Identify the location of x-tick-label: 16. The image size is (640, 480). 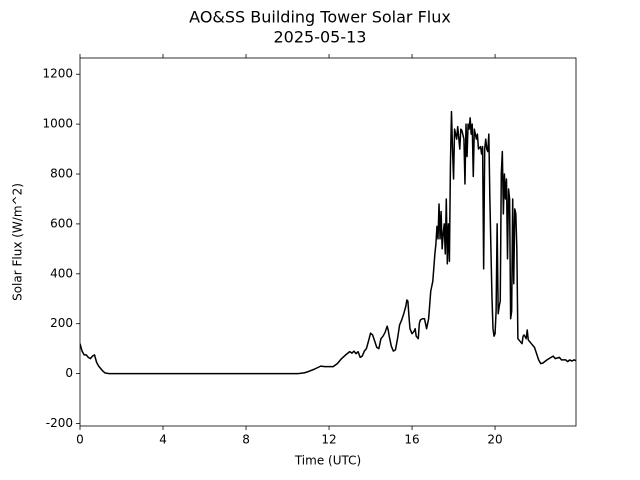
(411, 440).